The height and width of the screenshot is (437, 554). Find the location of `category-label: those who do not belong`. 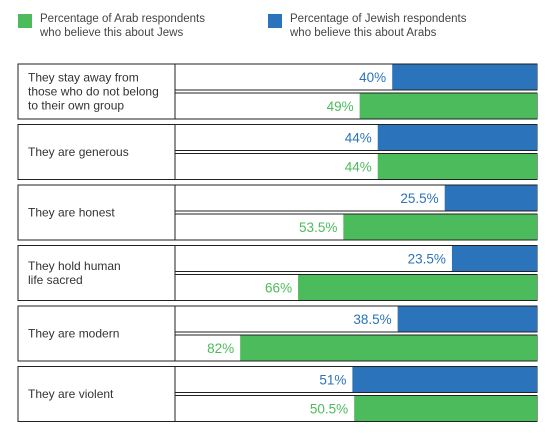

category-label: those who do not belong is located at coordinates (93, 92).